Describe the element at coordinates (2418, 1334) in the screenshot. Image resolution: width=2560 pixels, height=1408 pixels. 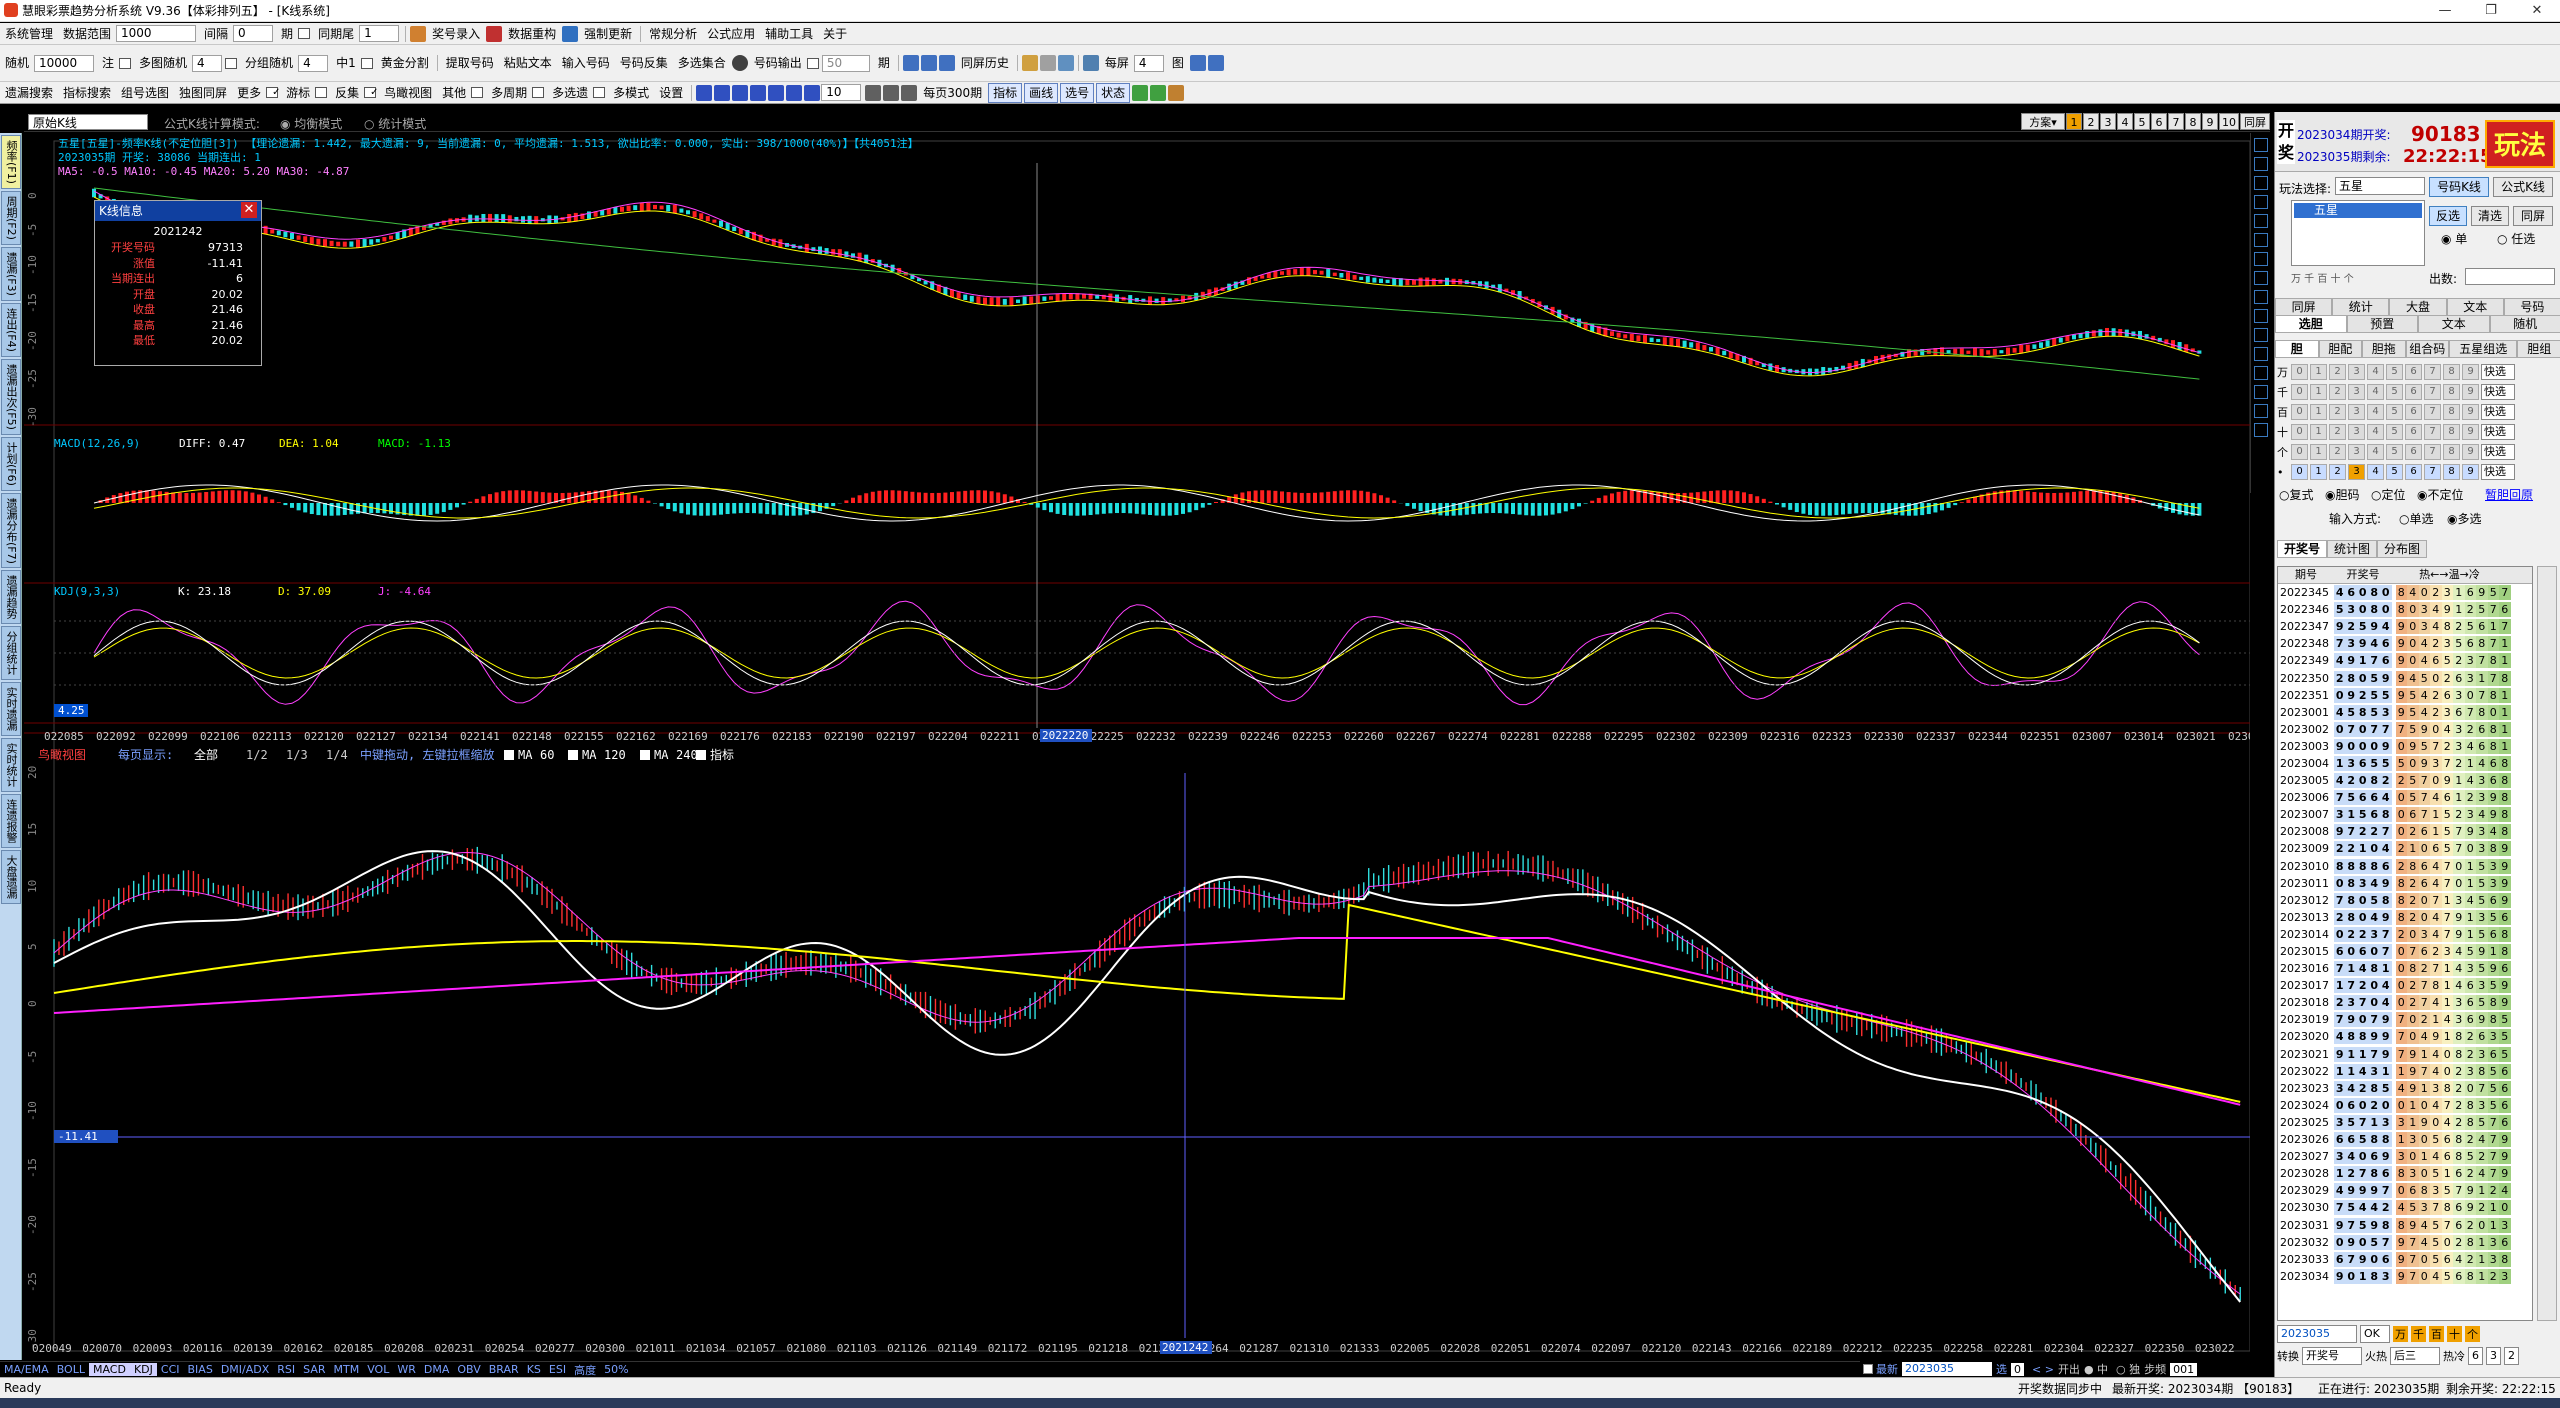
I see `pos-q: 千` at that location.